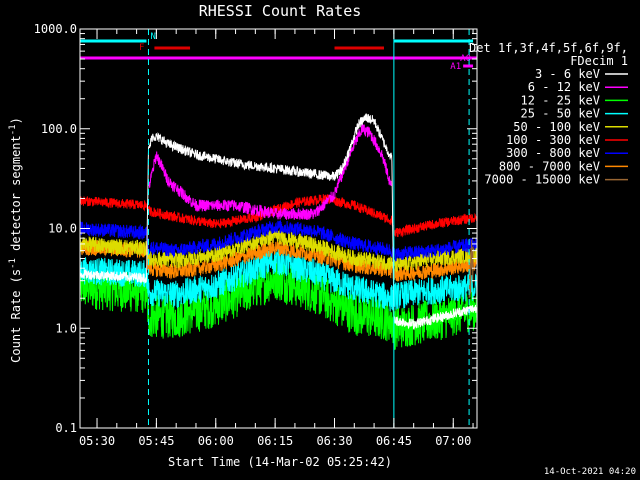  What do you see at coordinates (564, 87) in the screenshot?
I see `legend-entry-label: 6 - 12 keV` at bounding box center [564, 87].